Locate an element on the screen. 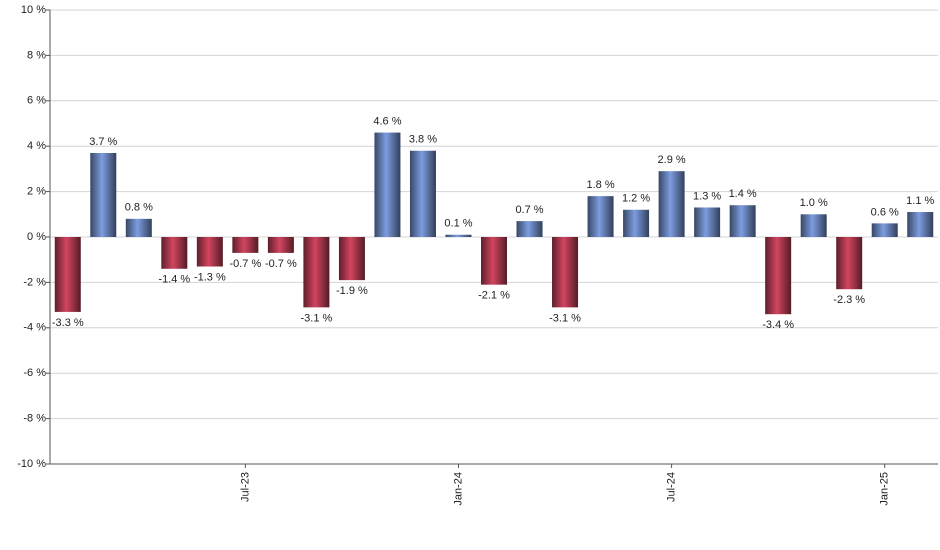  value-label: 0.1 % is located at coordinates (458, 224).